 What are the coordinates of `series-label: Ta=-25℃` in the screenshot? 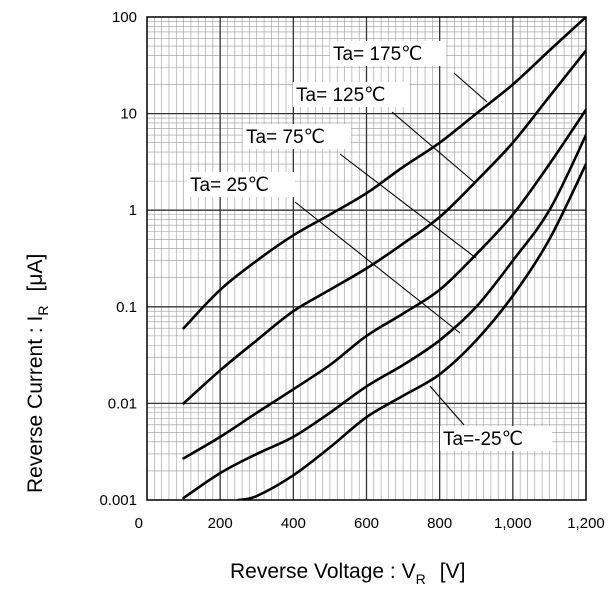 It's located at (483, 439).